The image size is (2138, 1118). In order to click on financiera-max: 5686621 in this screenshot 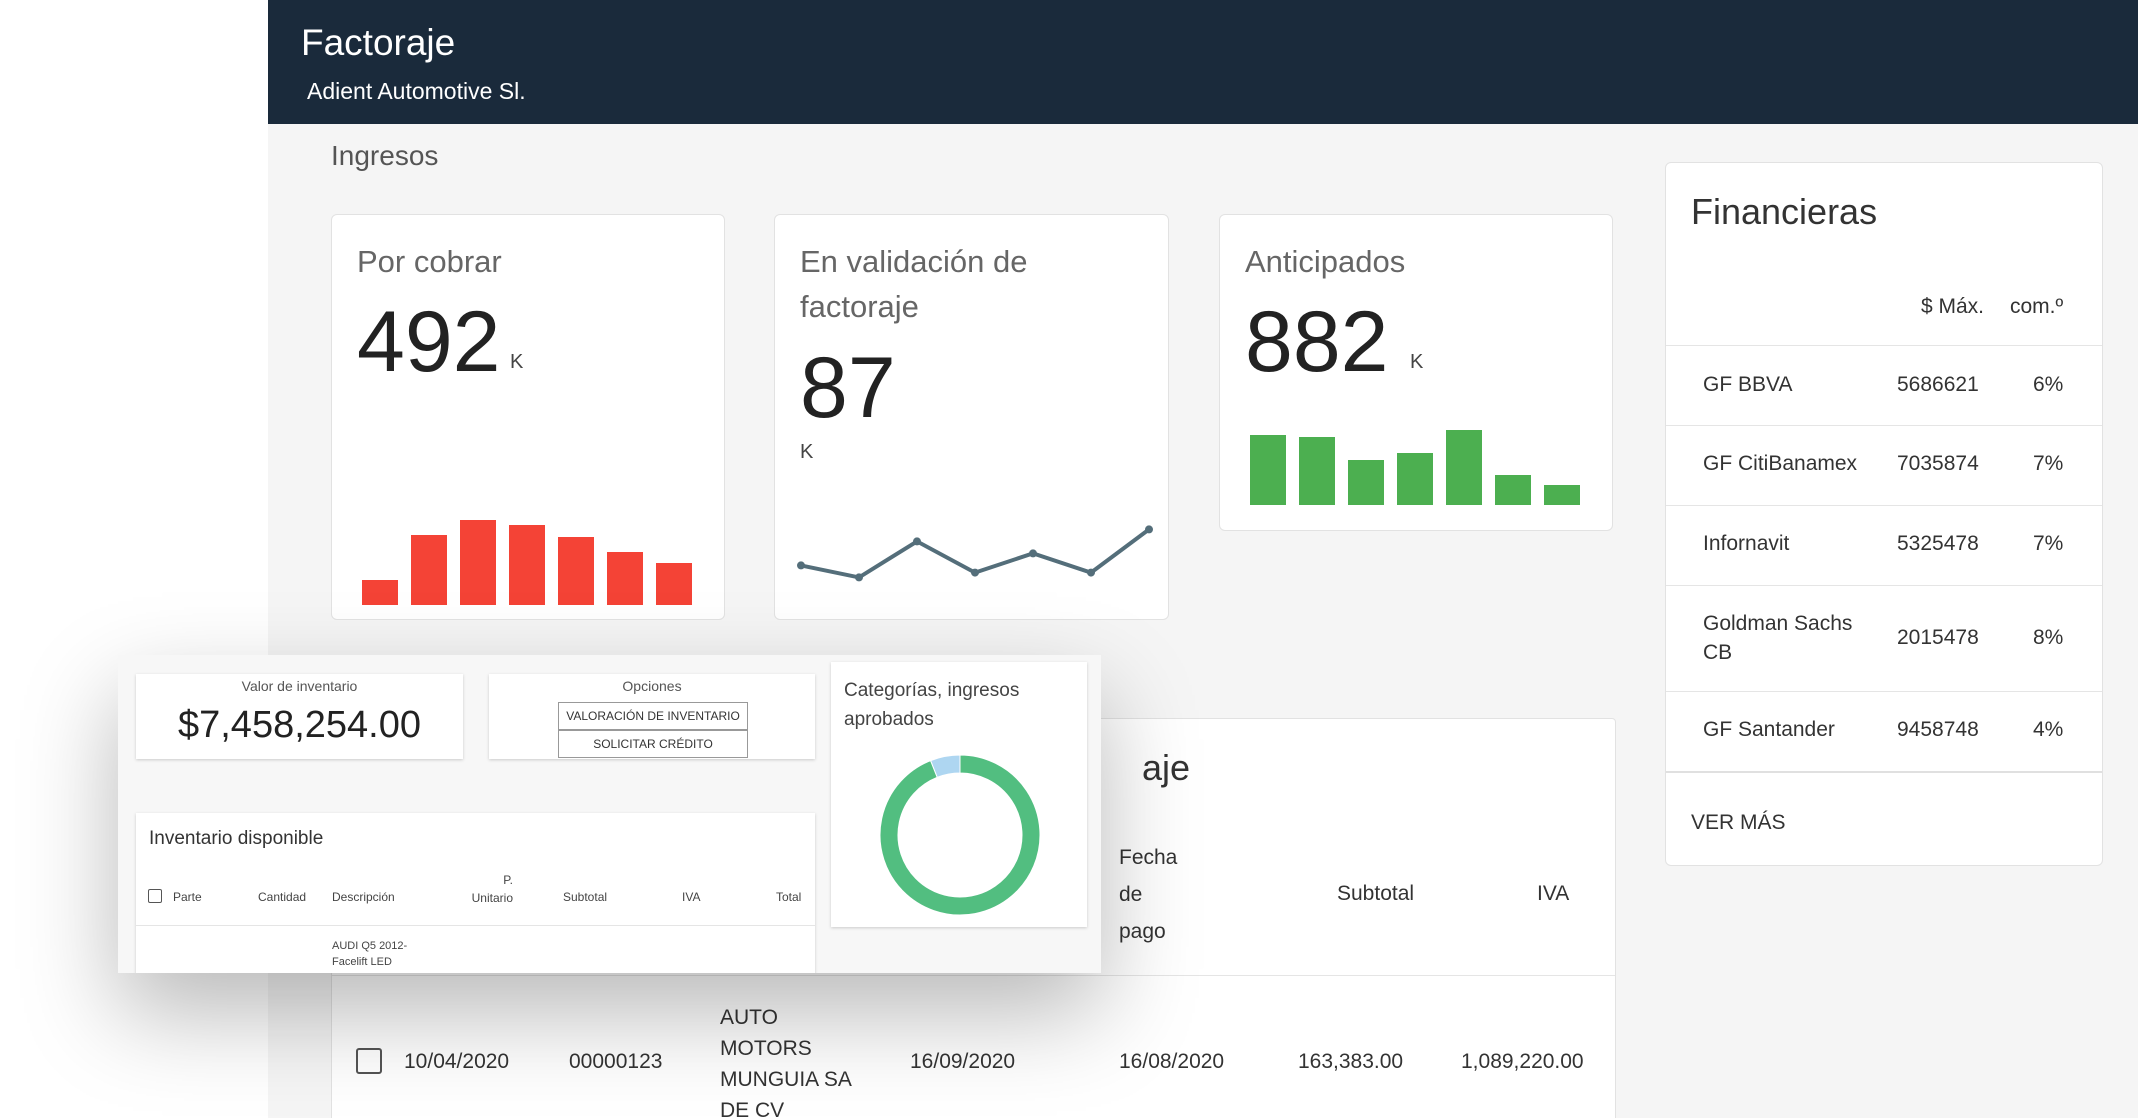, I will do `click(1938, 384)`.